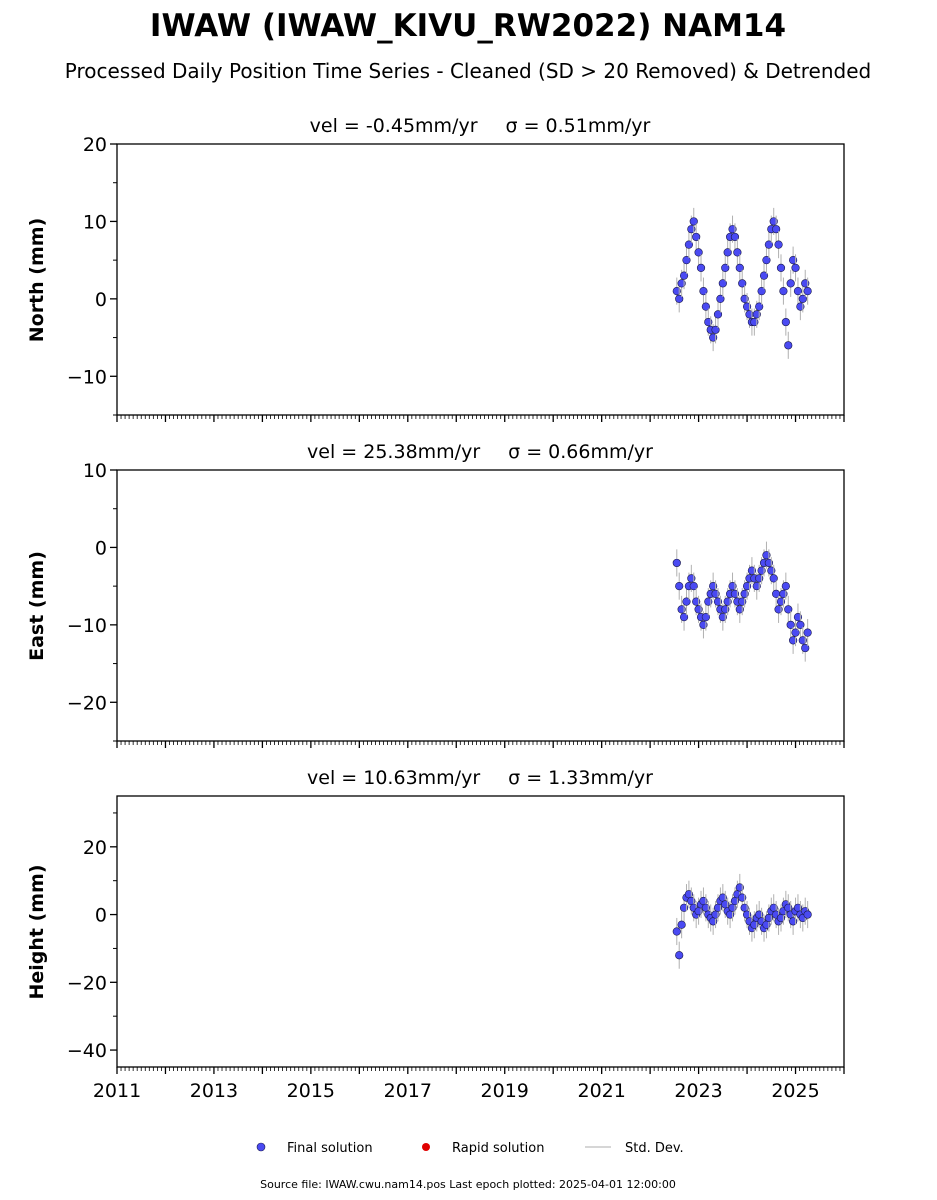  What do you see at coordinates (214, 1091) in the screenshot?
I see `height-xtick-label: 2013` at bounding box center [214, 1091].